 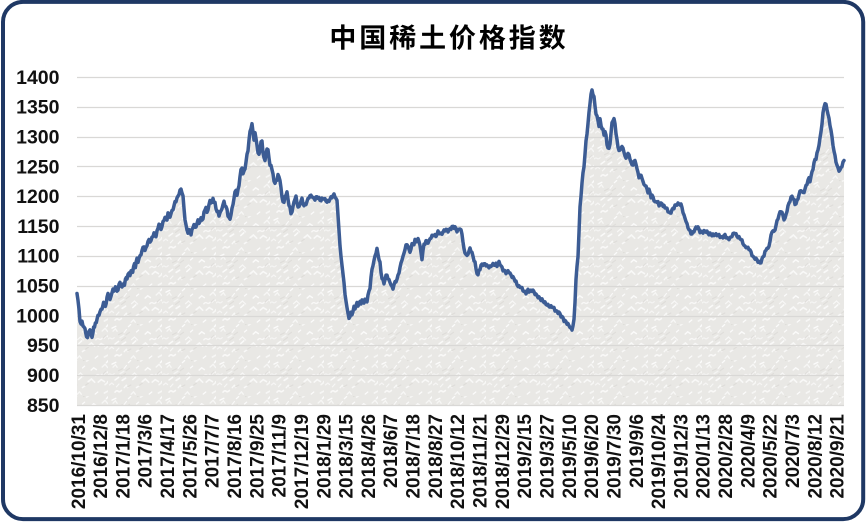 What do you see at coordinates (592, 456) in the screenshot?
I see `svg-text: 2019/6/20` at bounding box center [592, 456].